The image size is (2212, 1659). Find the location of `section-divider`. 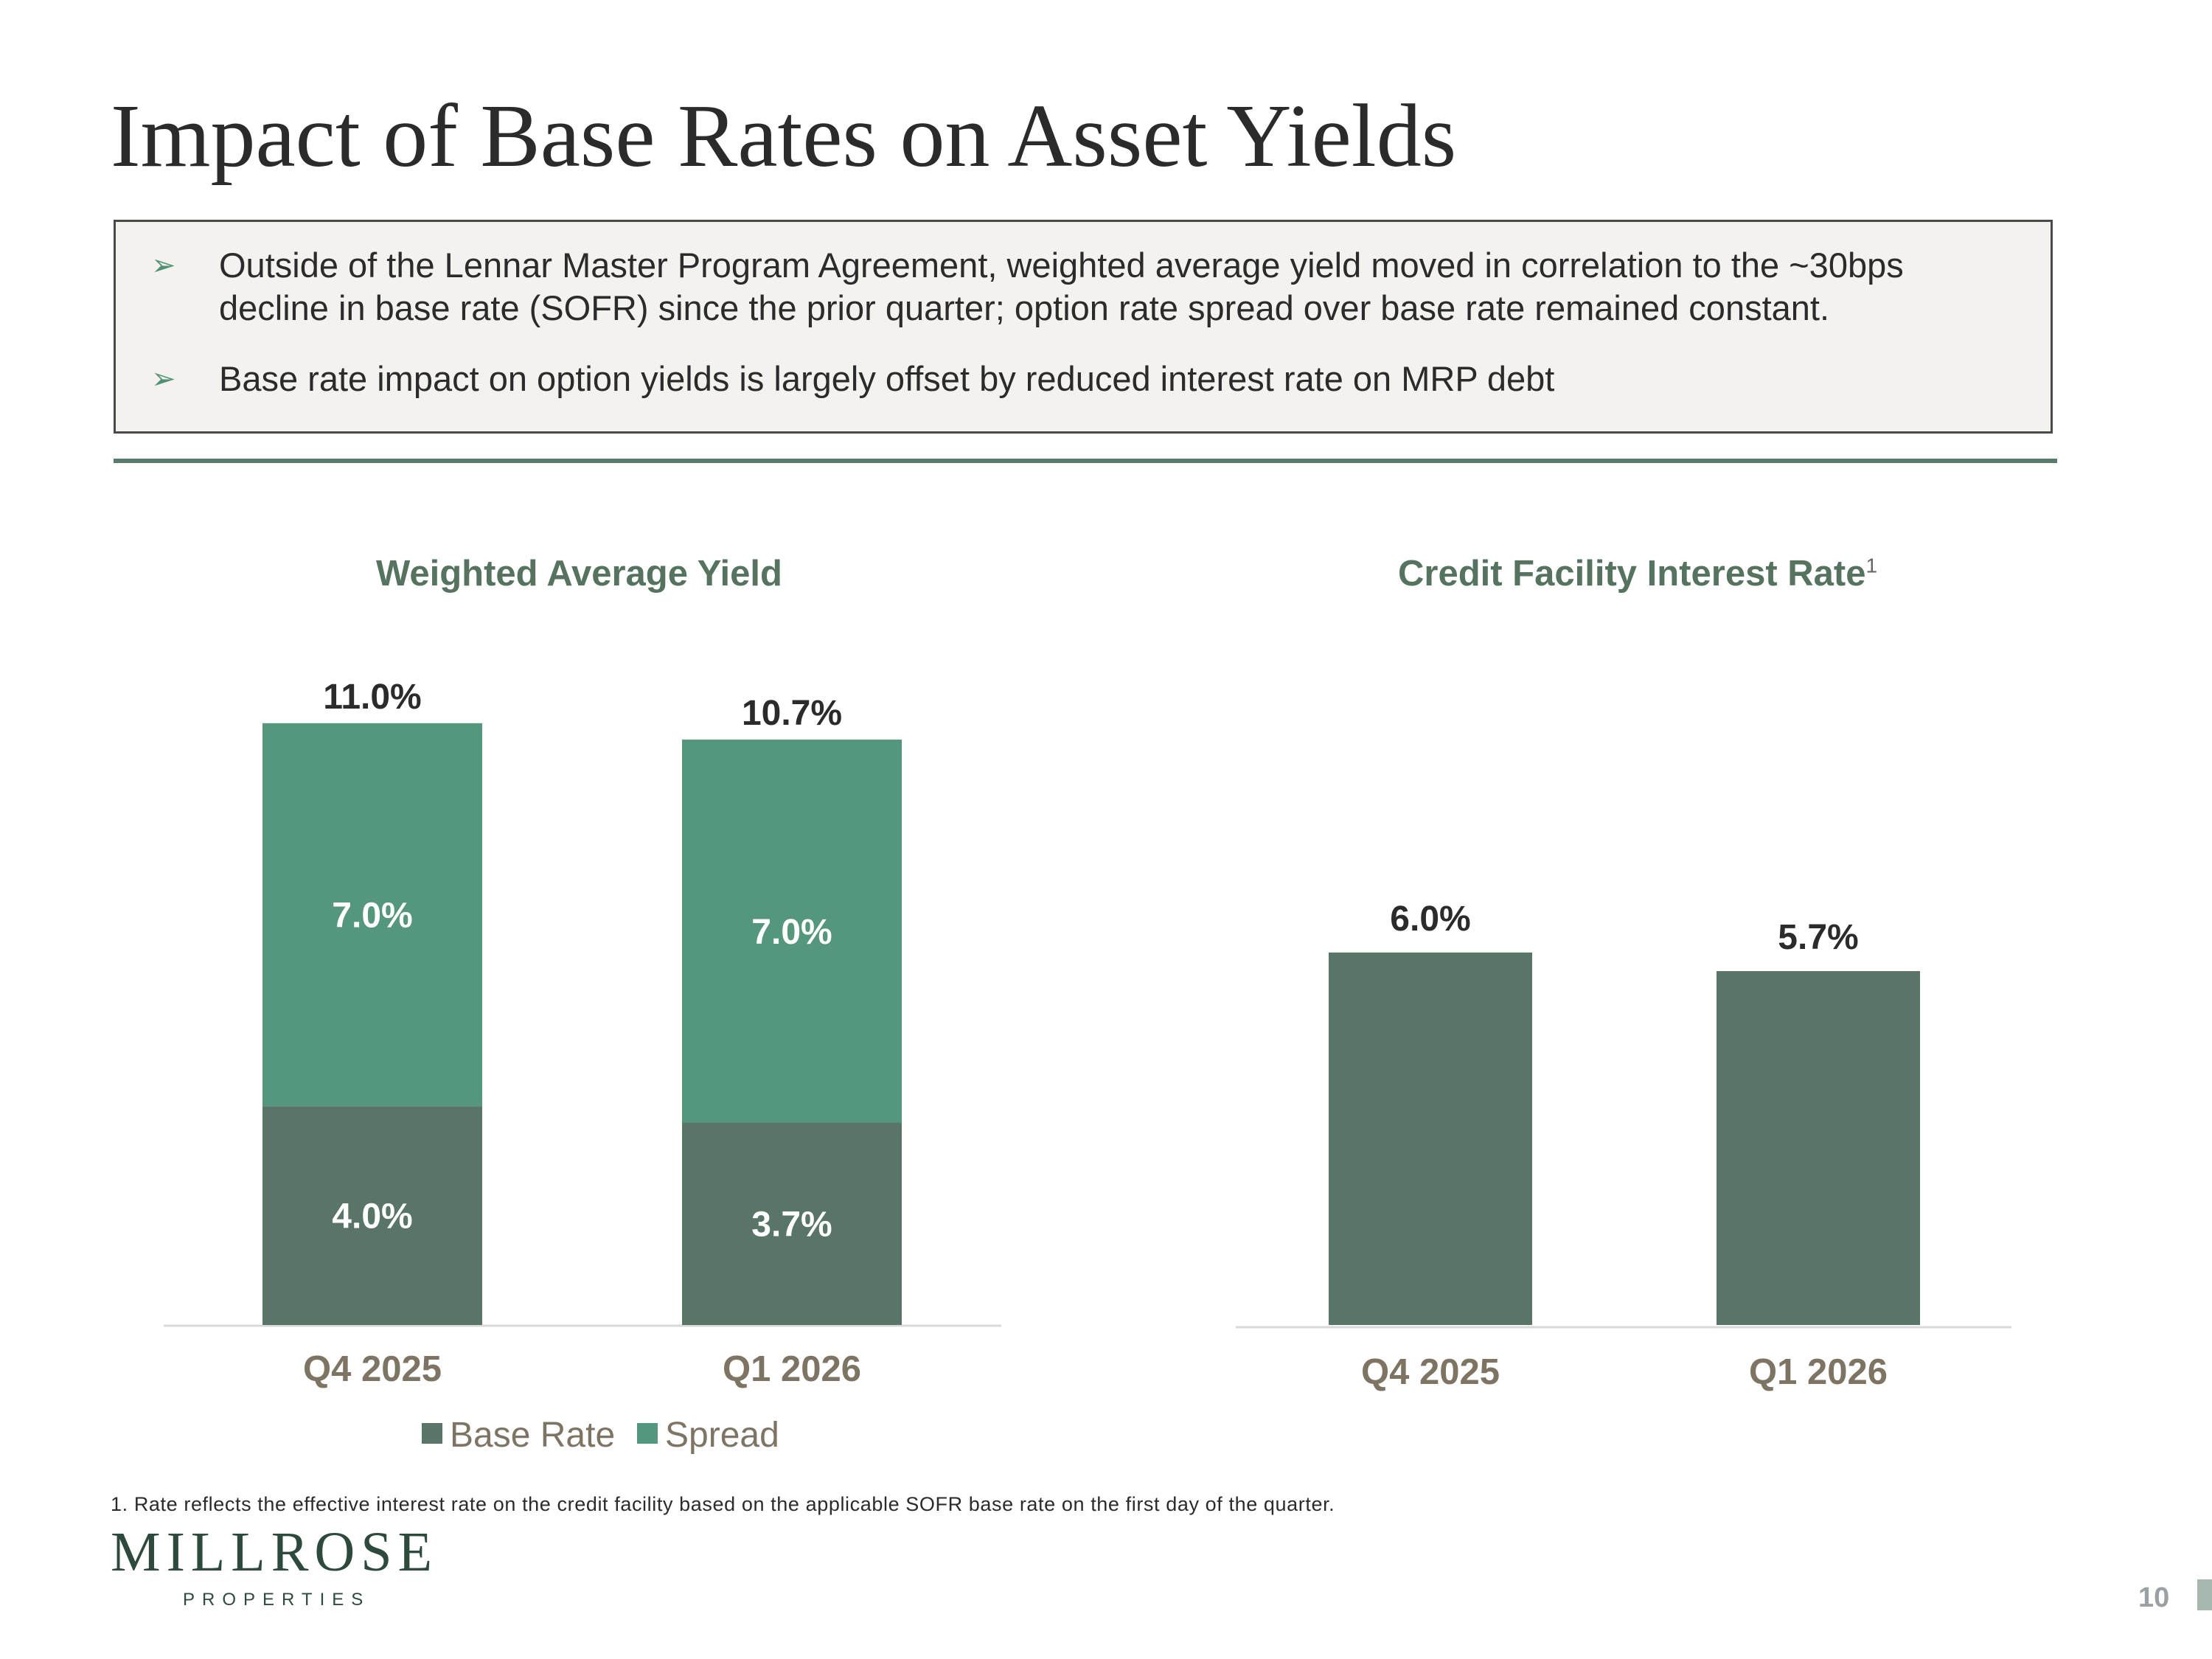

section-divider is located at coordinates (1085, 461).